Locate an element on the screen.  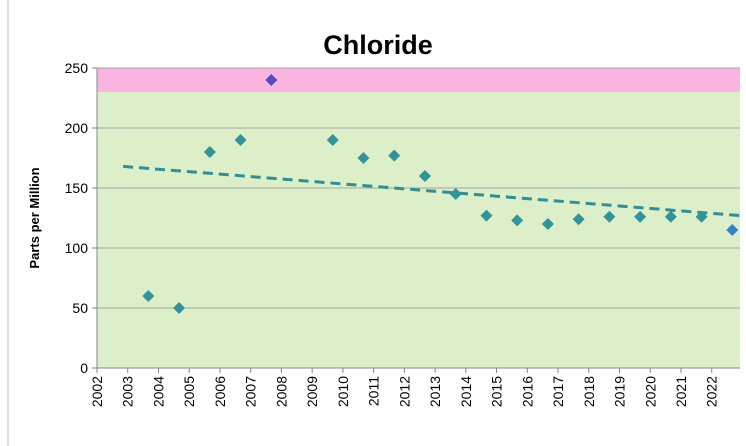
y-tick-label: 0 is located at coordinates (84, 368).